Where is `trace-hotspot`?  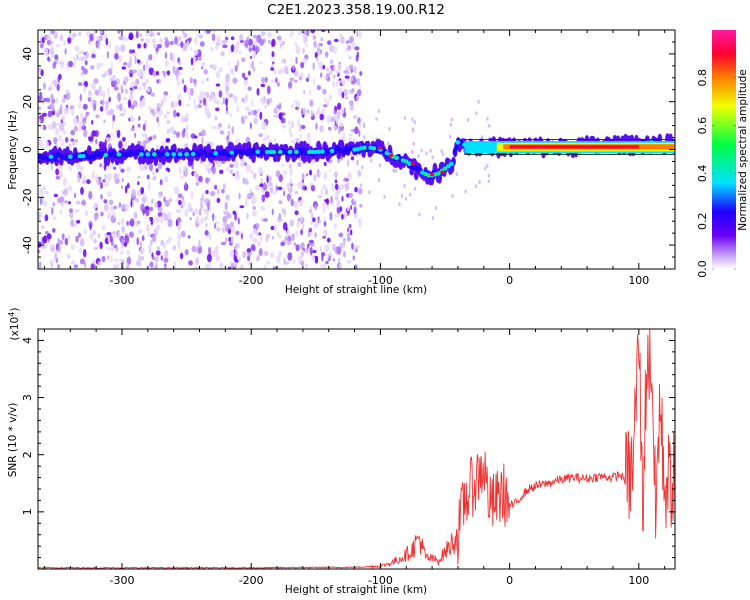 trace-hotspot is located at coordinates (380, 148).